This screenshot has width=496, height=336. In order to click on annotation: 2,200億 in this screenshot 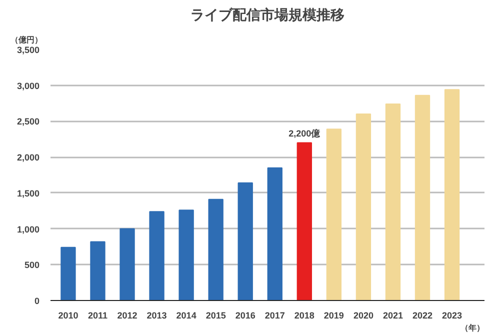, I will do `click(305, 133)`.